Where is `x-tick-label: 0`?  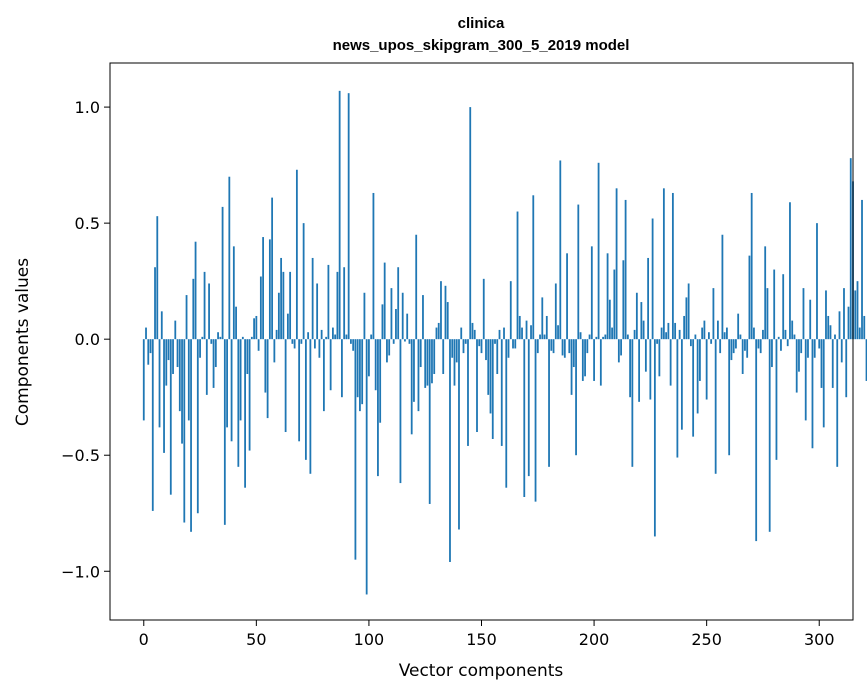 x-tick-label: 0 is located at coordinates (144, 639).